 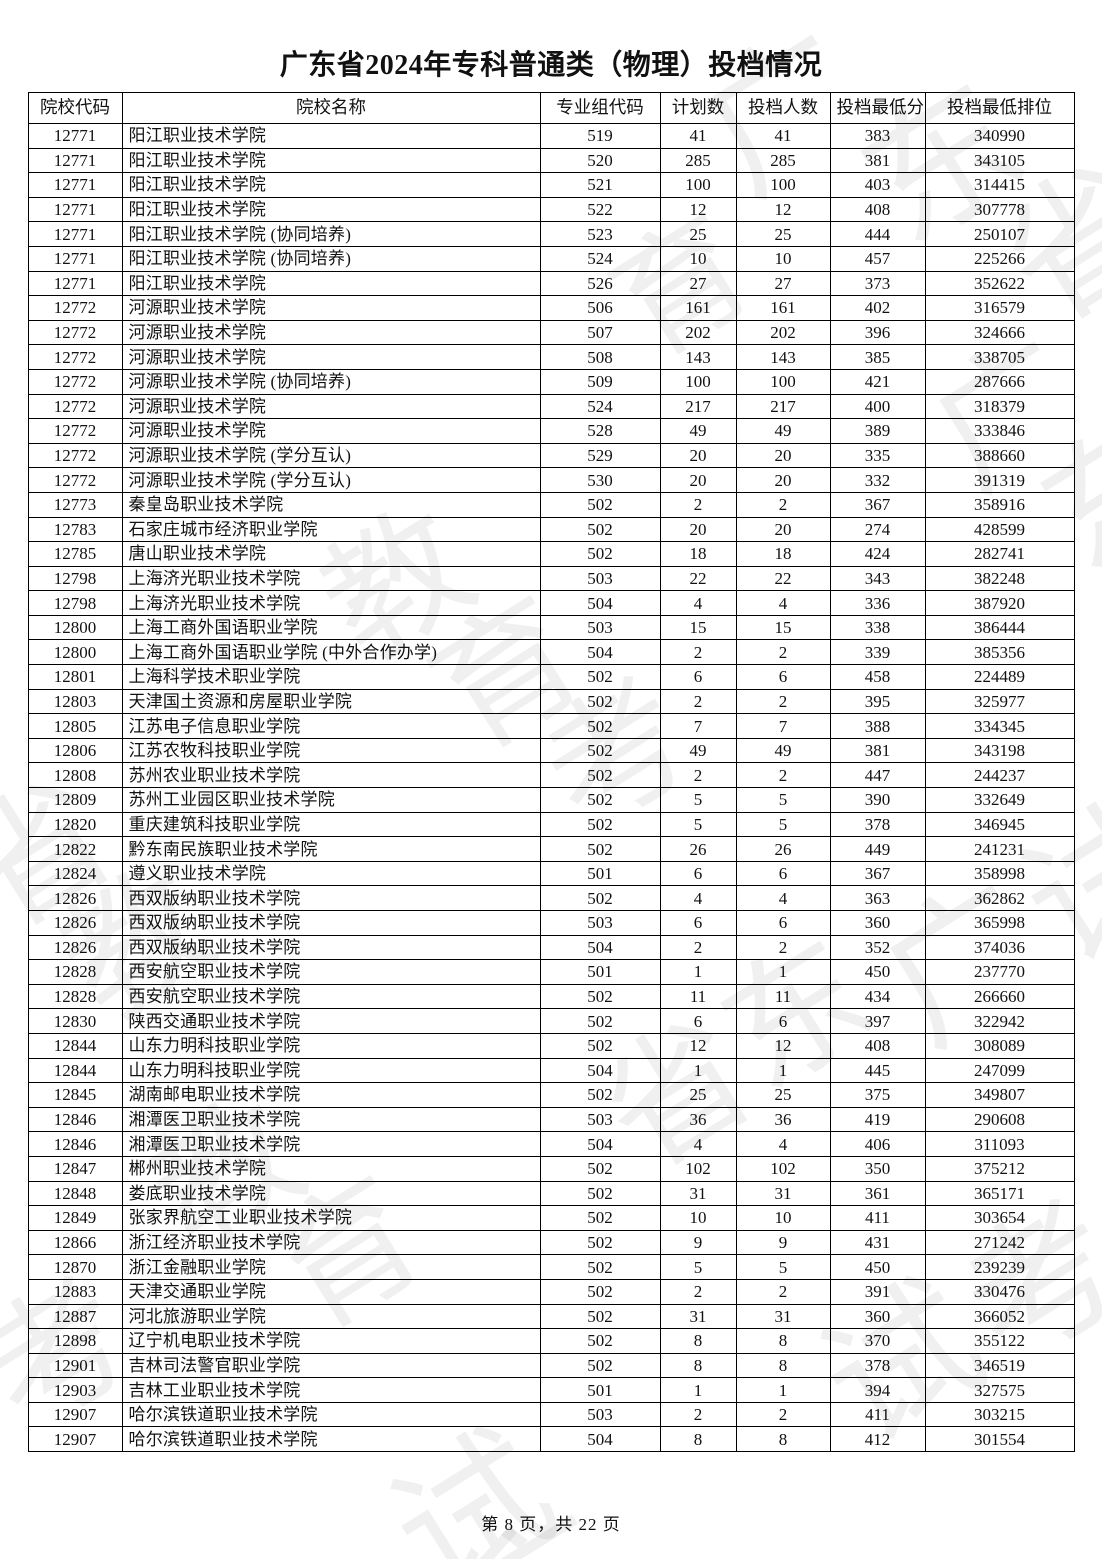 What do you see at coordinates (877, 1390) in the screenshot?
I see `cell-min-score: 394` at bounding box center [877, 1390].